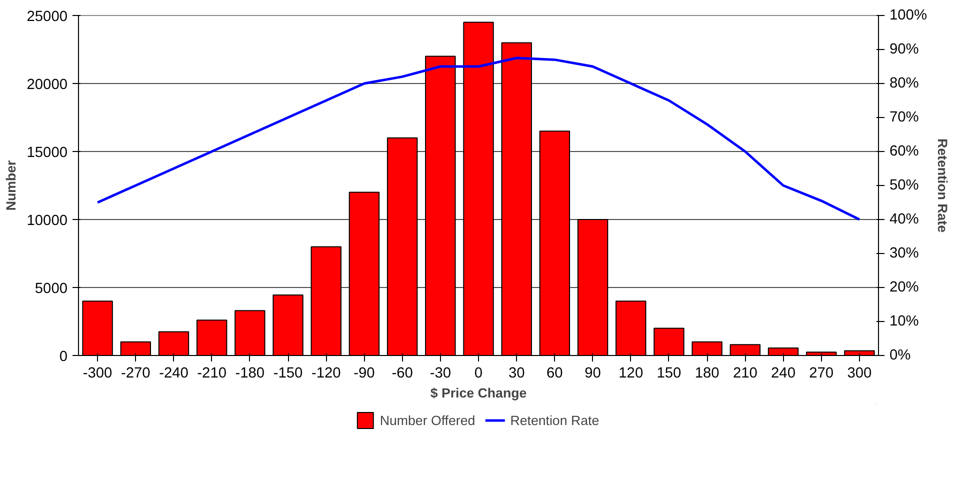 The image size is (961, 490). Describe the element at coordinates (904, 118) in the screenshot. I see `y2-tick-label: 70%` at that location.